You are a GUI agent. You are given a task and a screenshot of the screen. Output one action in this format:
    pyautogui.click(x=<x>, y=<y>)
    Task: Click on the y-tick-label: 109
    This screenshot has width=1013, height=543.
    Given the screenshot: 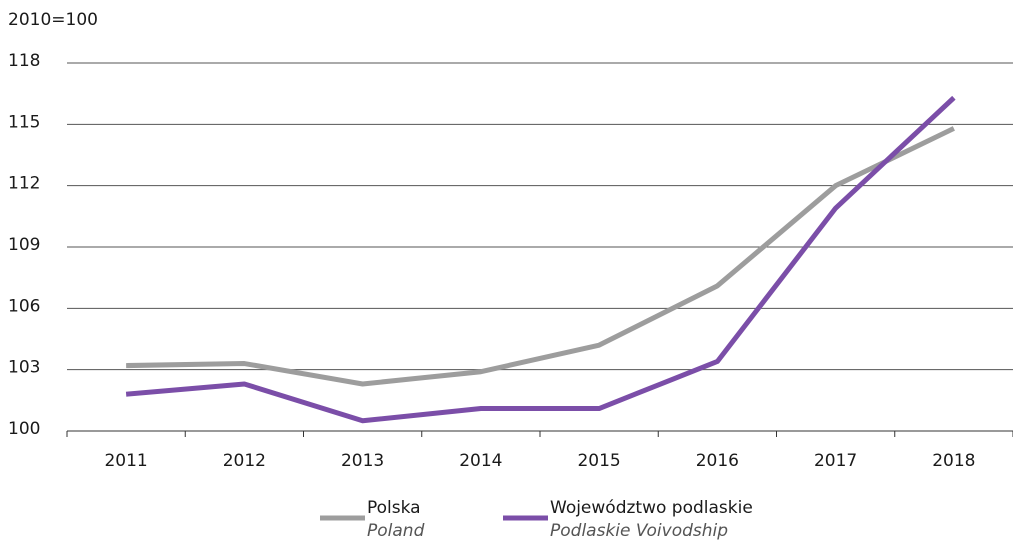 What is the action you would take?
    pyautogui.click(x=24, y=245)
    